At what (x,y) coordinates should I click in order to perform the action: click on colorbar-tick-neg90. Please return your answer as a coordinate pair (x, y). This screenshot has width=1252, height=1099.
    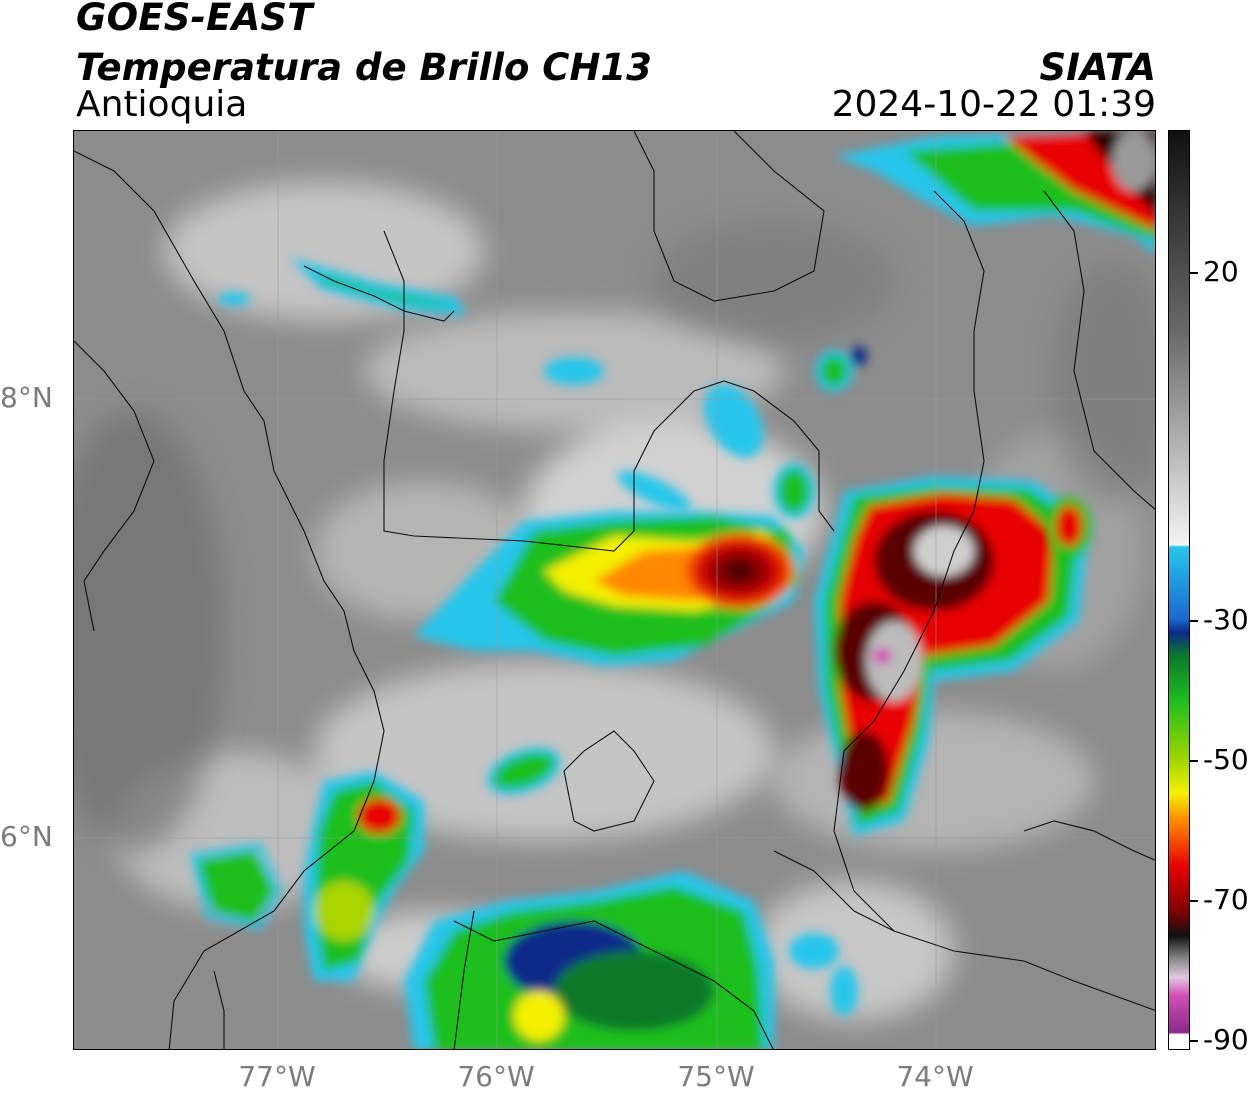
    Looking at the image, I should click on (1194, 1041).